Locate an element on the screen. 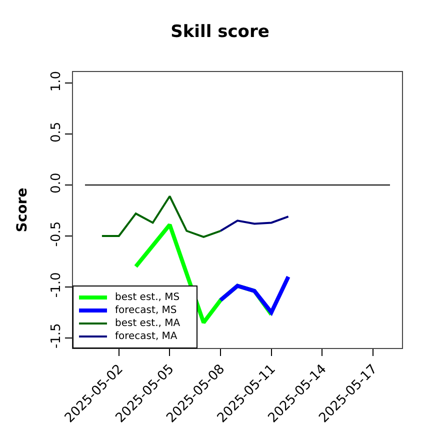 The width and height of the screenshot is (440, 440). chart-title: Skill score is located at coordinates (220, 32).